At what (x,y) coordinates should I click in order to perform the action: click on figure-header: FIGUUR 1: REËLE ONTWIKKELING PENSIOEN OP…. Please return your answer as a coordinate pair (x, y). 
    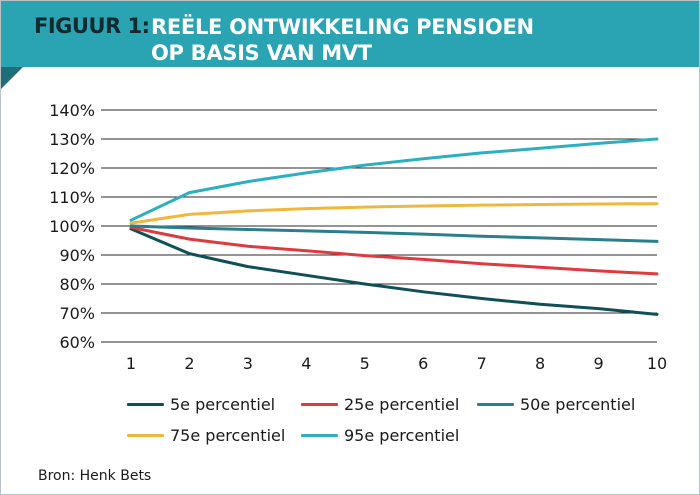
    Looking at the image, I should click on (350, 34).